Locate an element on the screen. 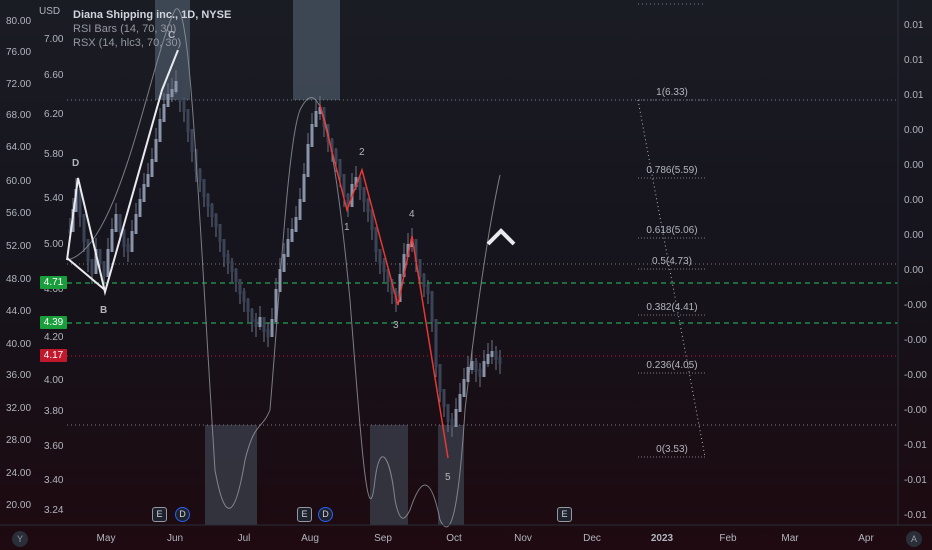  price-axis-label: 3.80 is located at coordinates (54, 411).